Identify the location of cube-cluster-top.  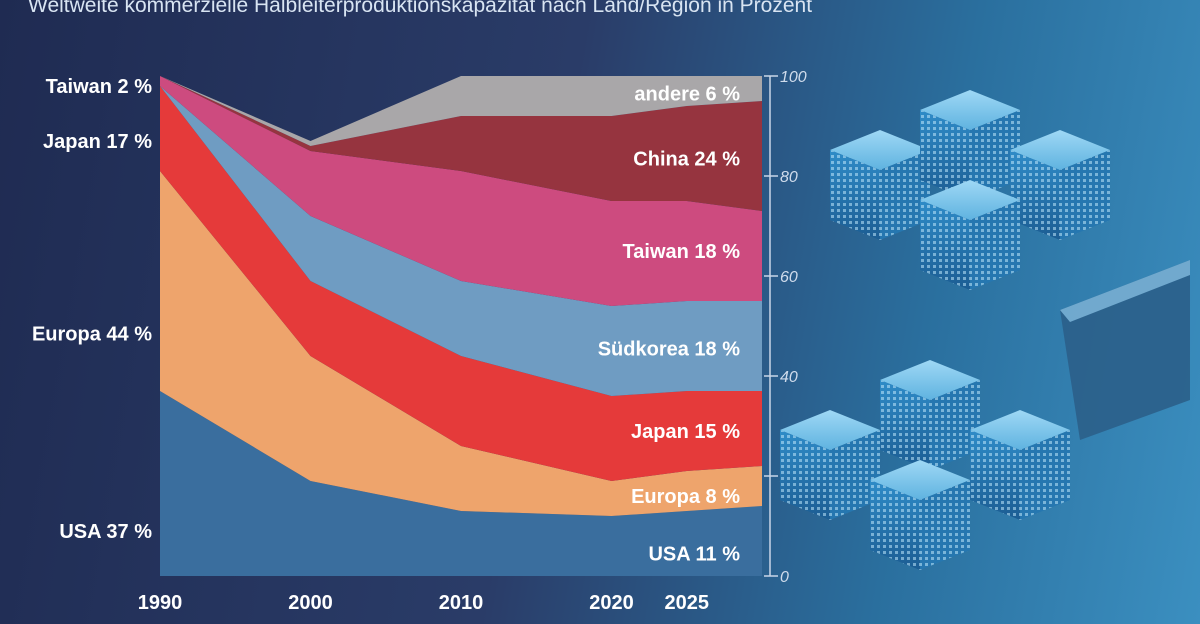
(970, 190).